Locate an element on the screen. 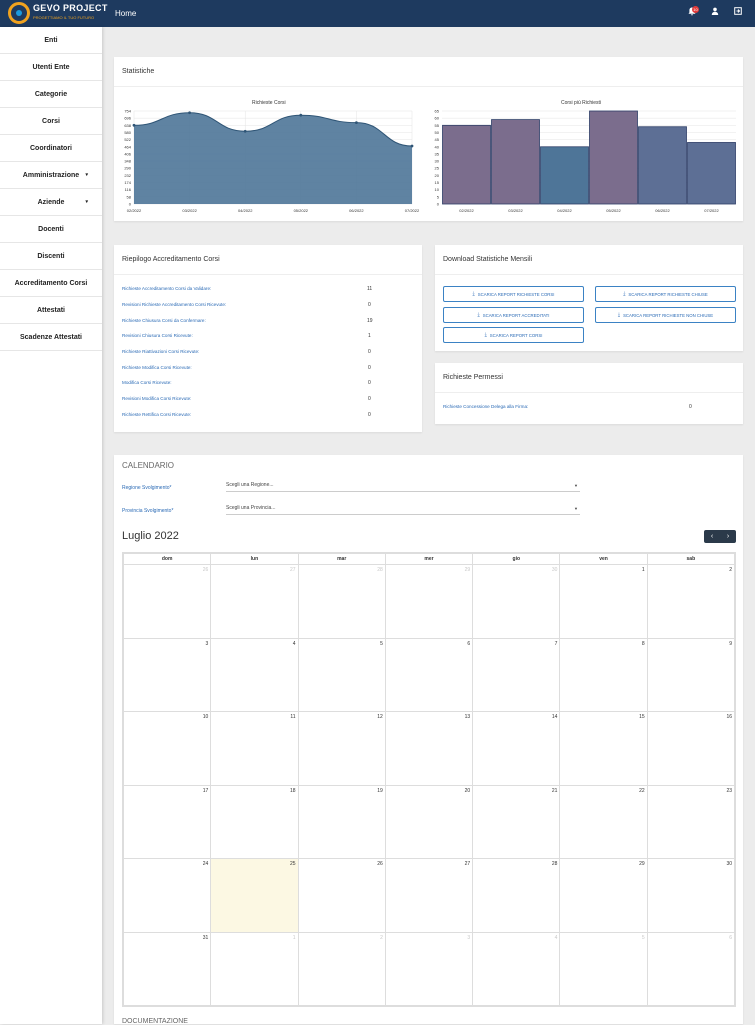 Image resolution: width=755 pixels, height=1025 pixels. calendar-day-cell: 21 is located at coordinates (516, 821).